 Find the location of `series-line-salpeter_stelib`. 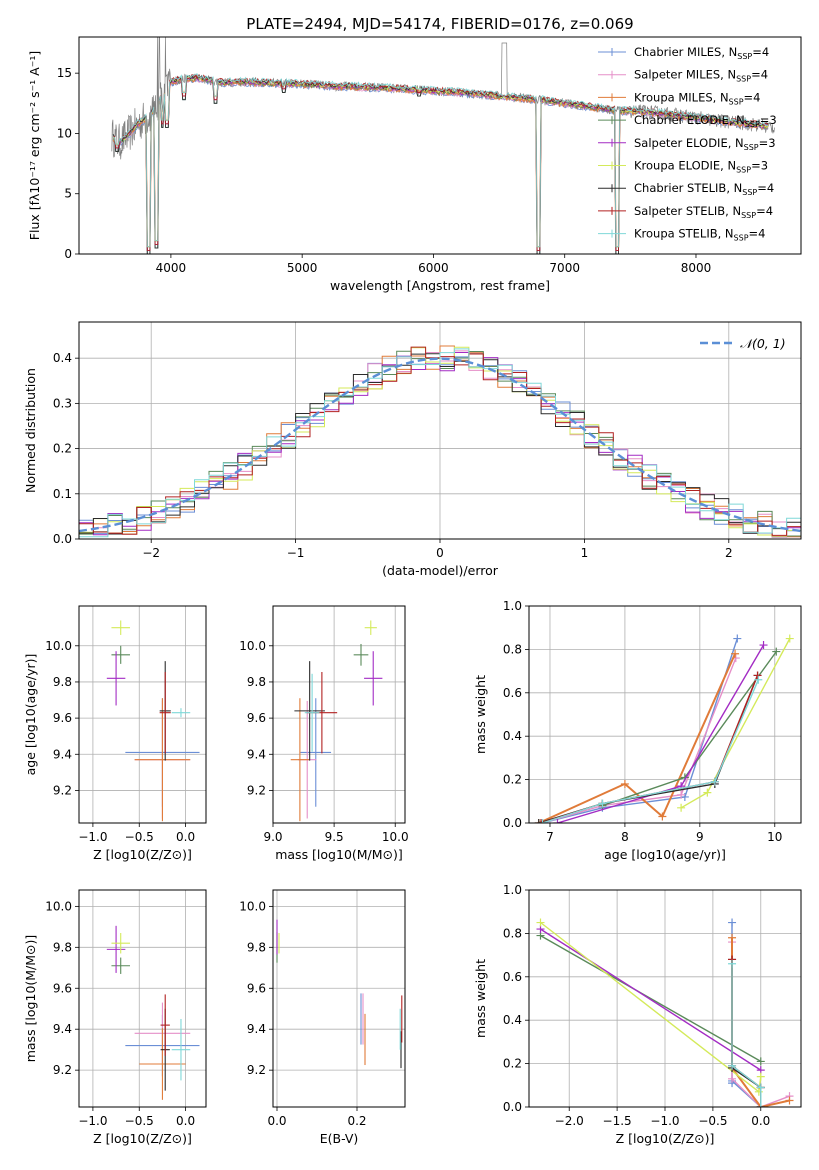

series-line-salpeter_stelib is located at coordinates (649, 749).